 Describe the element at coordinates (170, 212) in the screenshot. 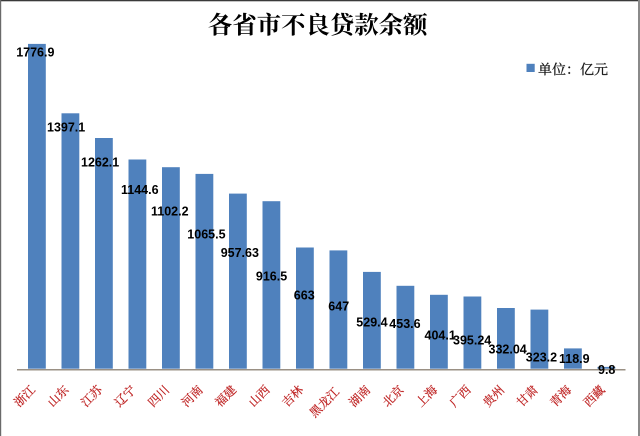

I see `svg-text: 1102.2` at that location.